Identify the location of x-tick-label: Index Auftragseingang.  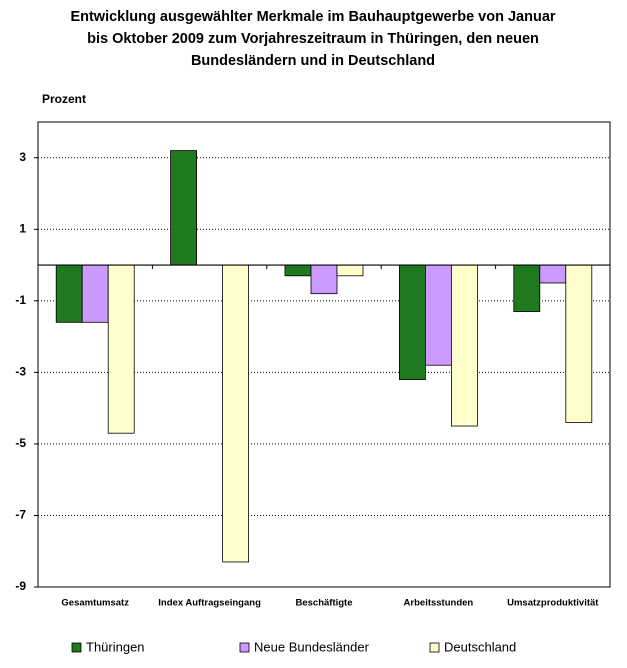
(209, 603).